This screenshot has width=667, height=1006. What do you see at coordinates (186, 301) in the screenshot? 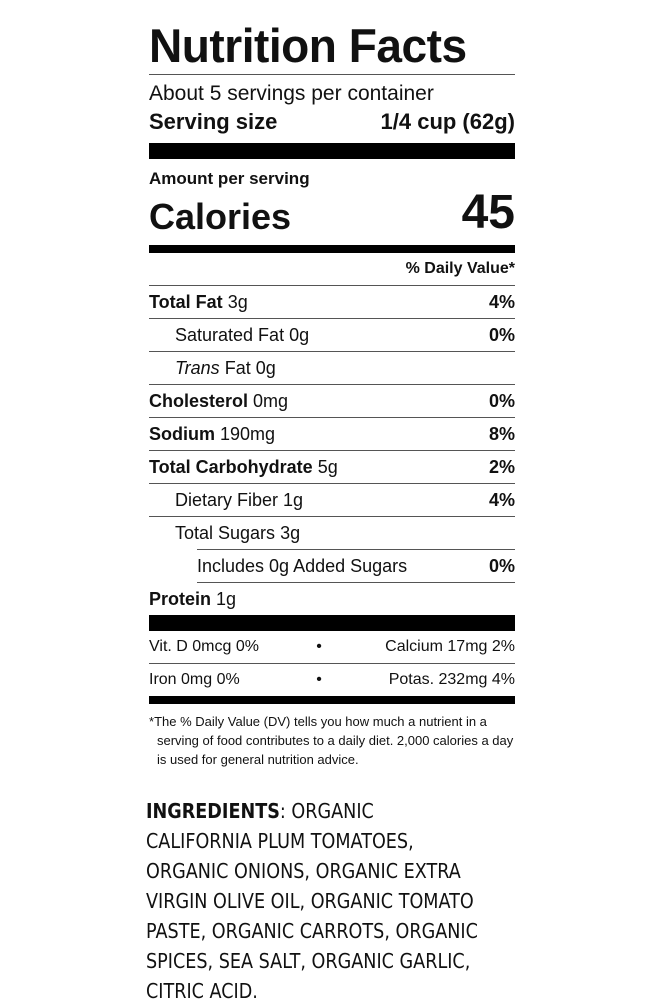
I see `nutrient-name: Total Fat` at bounding box center [186, 301].